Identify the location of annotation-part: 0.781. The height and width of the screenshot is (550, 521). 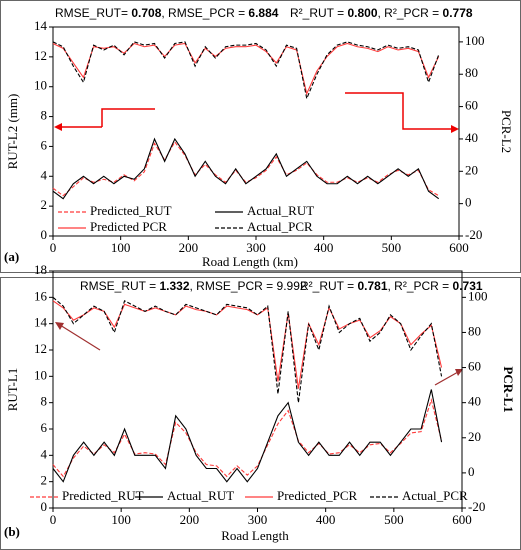
(372, 286).